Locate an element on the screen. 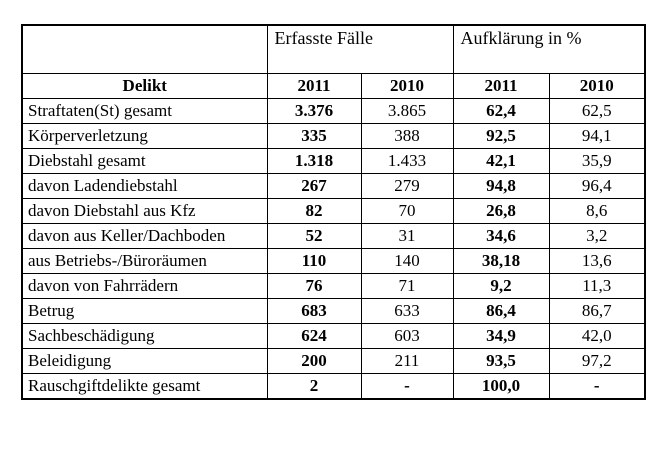 This screenshot has height=453, width=668. delikt-label: Betrug is located at coordinates (144, 311).